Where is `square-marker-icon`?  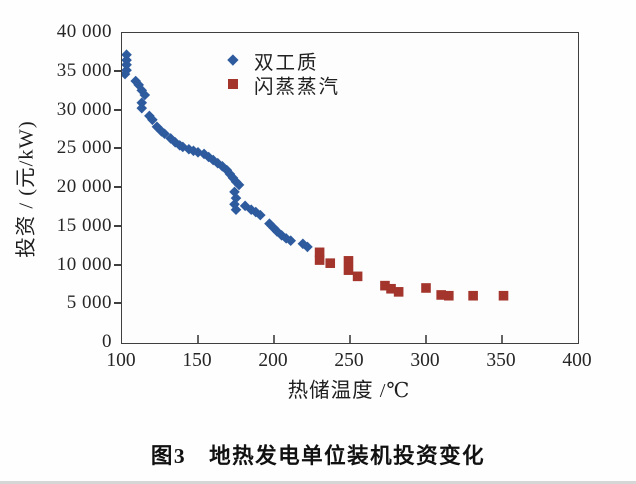 square-marker-icon is located at coordinates (233, 84).